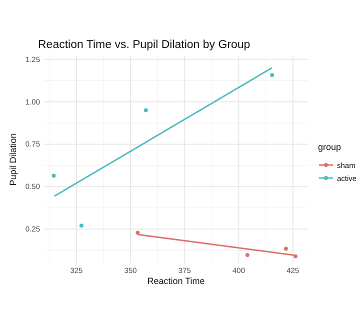 This screenshot has width=363, height=315. I want to click on legend-title: group, so click(330, 147).